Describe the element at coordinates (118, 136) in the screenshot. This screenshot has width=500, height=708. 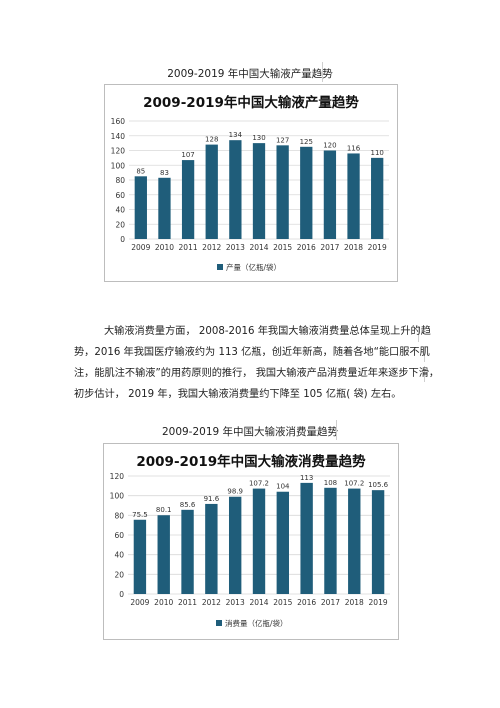
I see `y-tick-label: 140` at that location.